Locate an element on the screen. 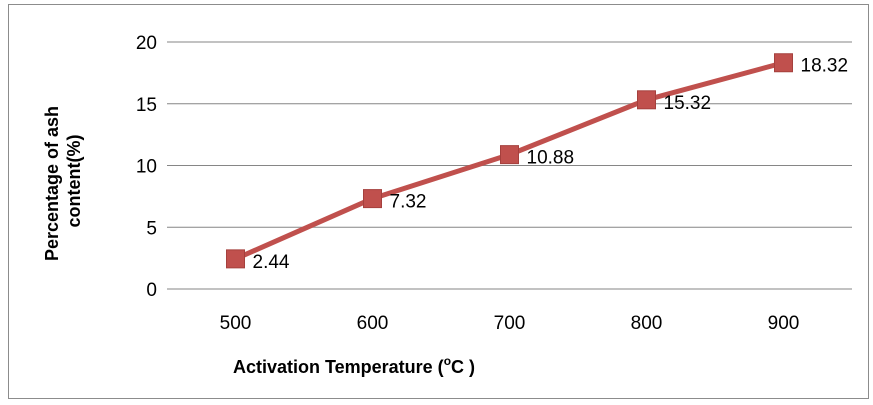  y-axis-tick-labels: 0 5 10 15 20 is located at coordinates (146, 167).